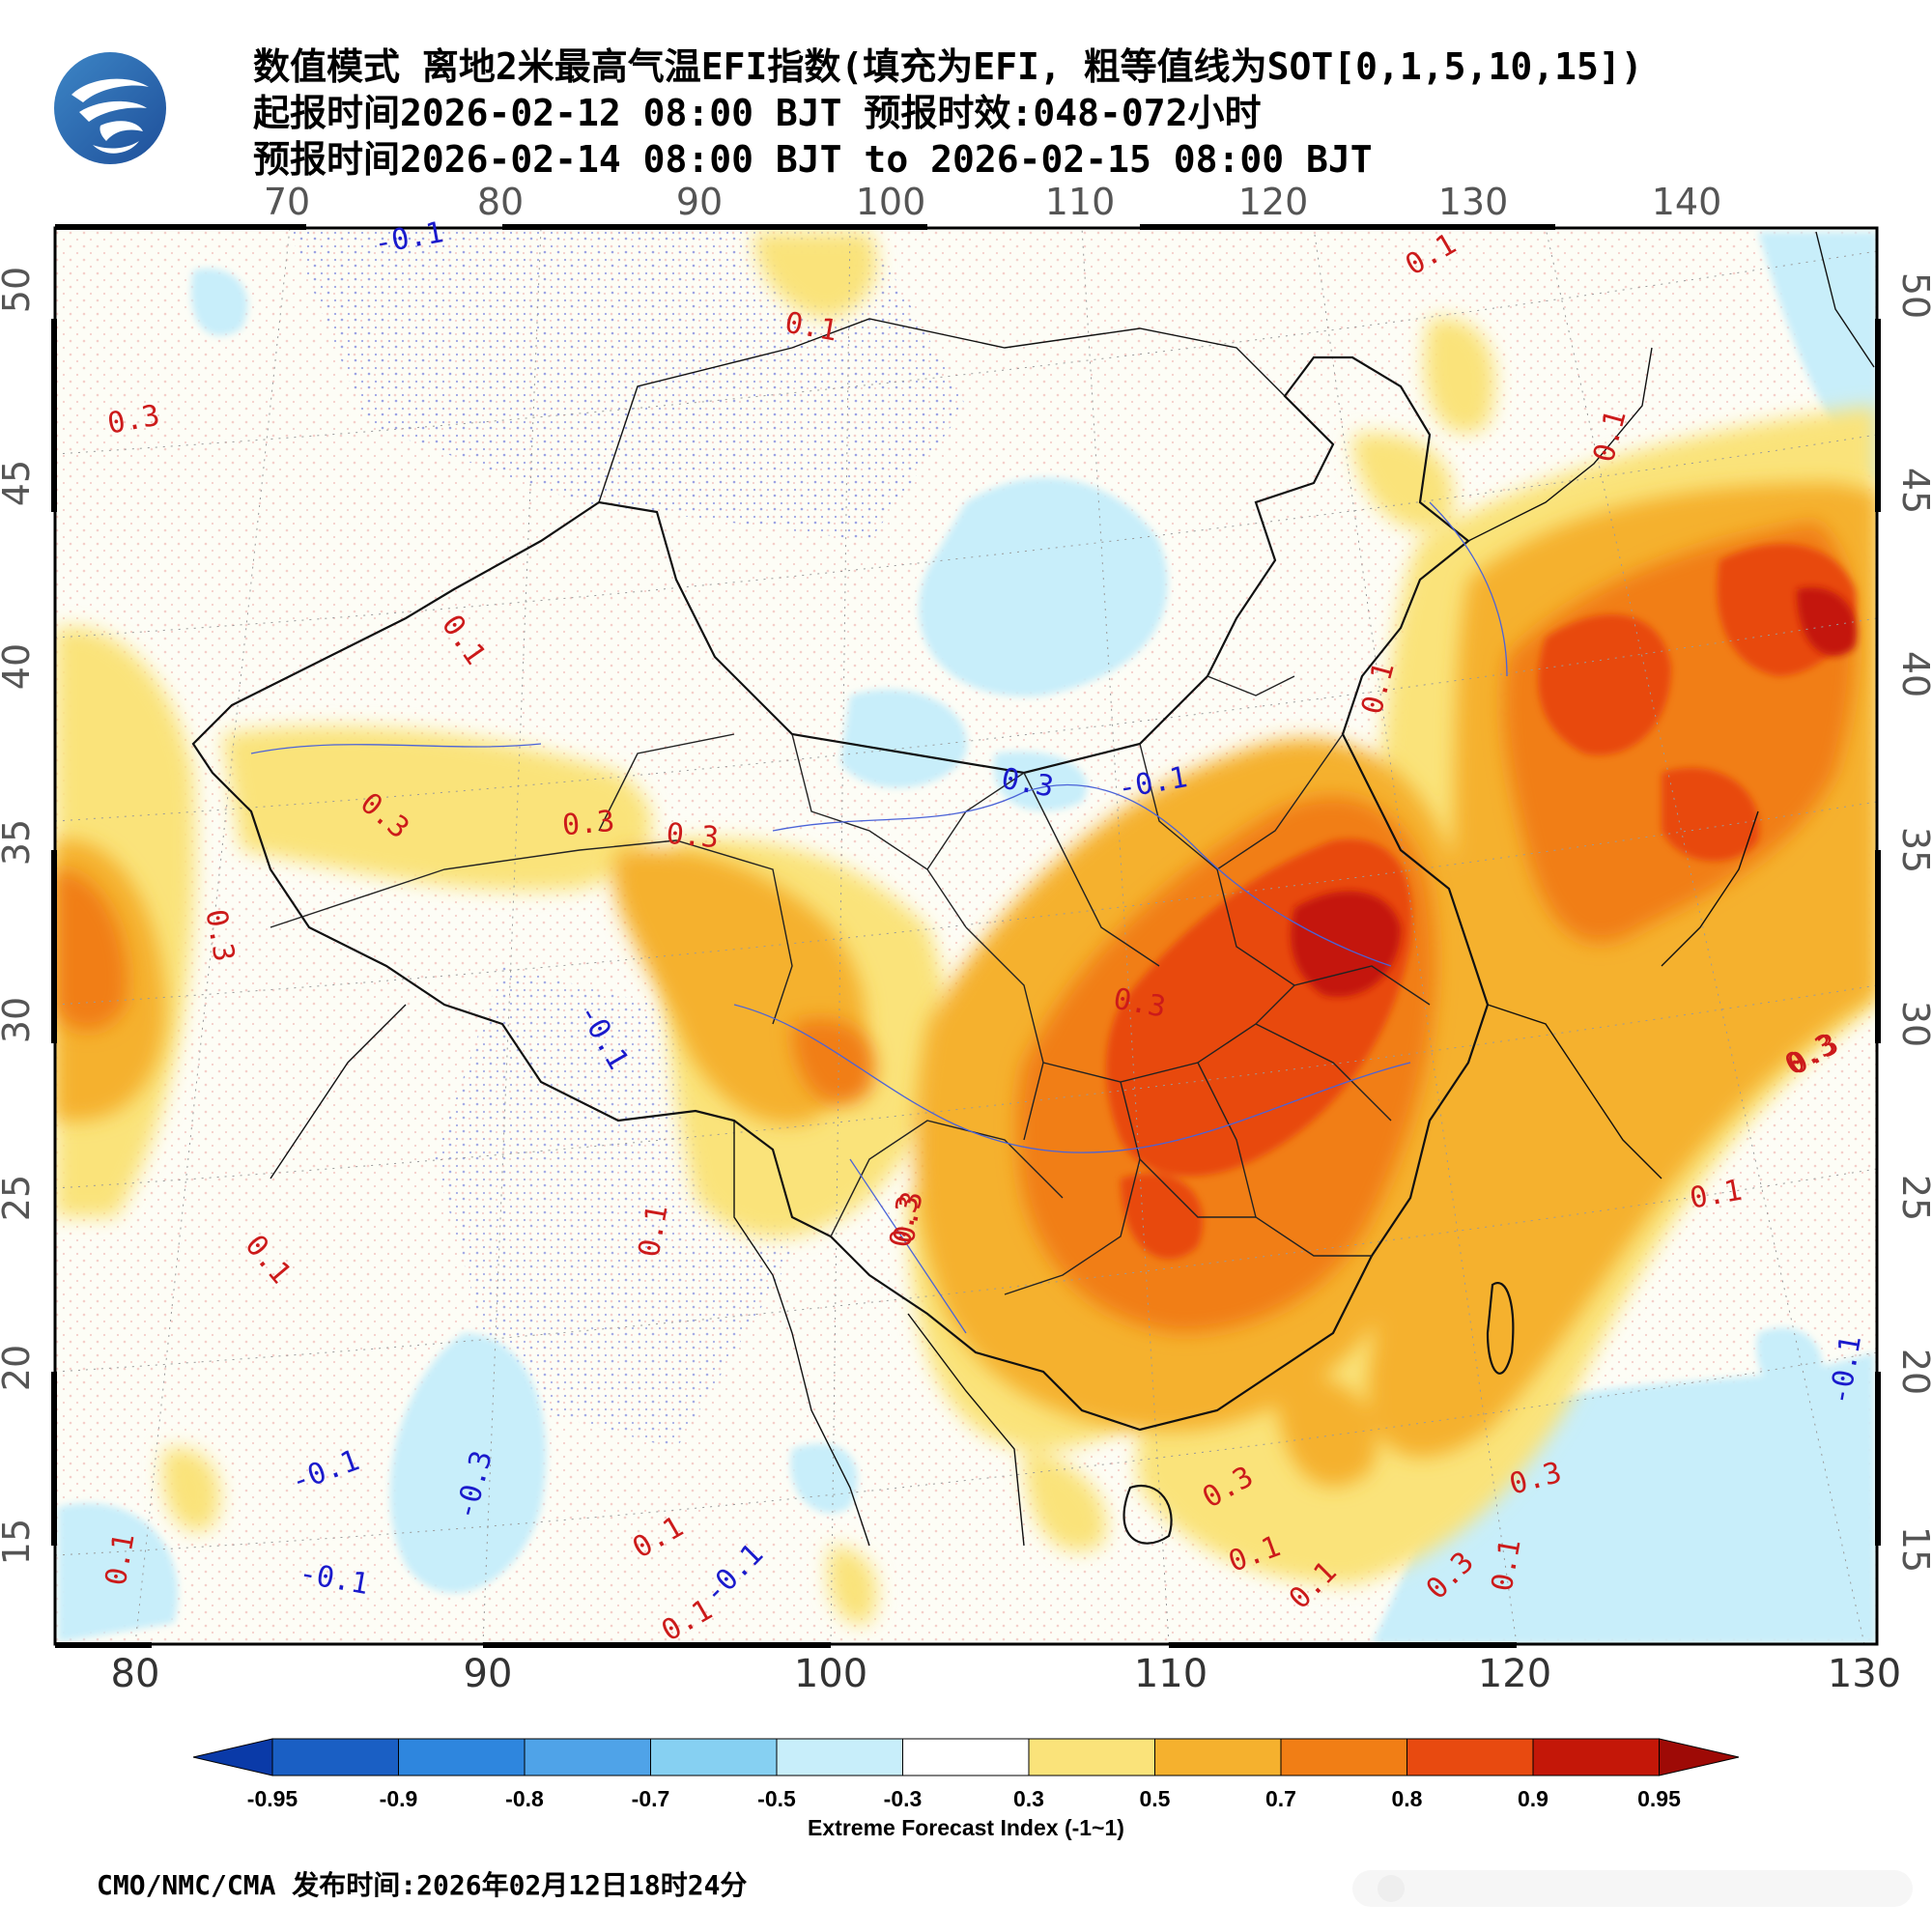 The height and width of the screenshot is (1932, 1932). What do you see at coordinates (135, 1674) in the screenshot?
I see `bottom-longitude-label: 80` at bounding box center [135, 1674].